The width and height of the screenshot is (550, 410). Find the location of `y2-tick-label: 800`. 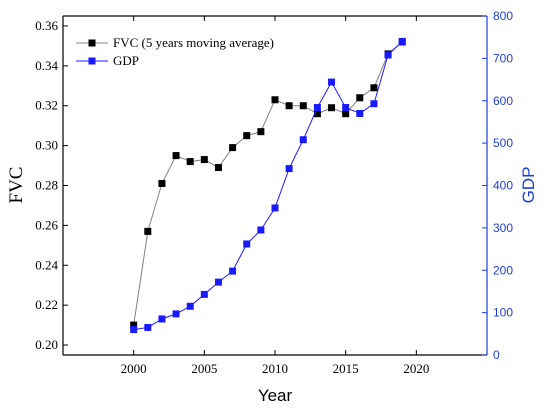

y2-tick-label: 800 is located at coordinates (503, 16).